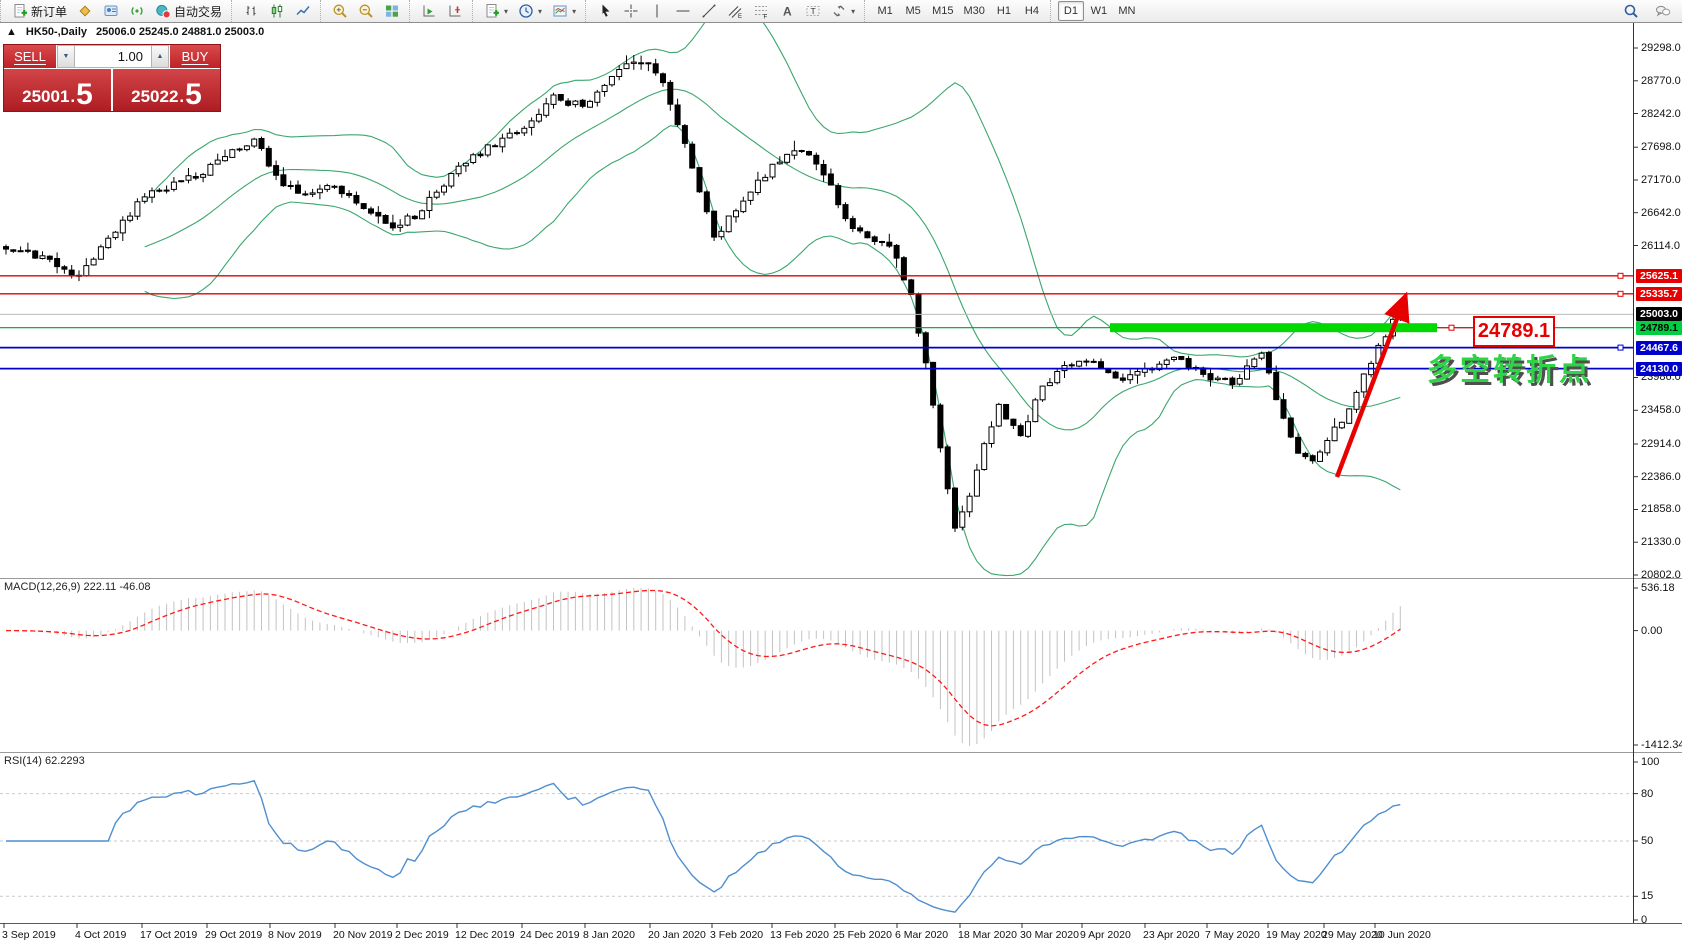 This screenshot has width=1682, height=947. I want to click on pivot-price-annotation-box: 24789.1, so click(1514, 331).